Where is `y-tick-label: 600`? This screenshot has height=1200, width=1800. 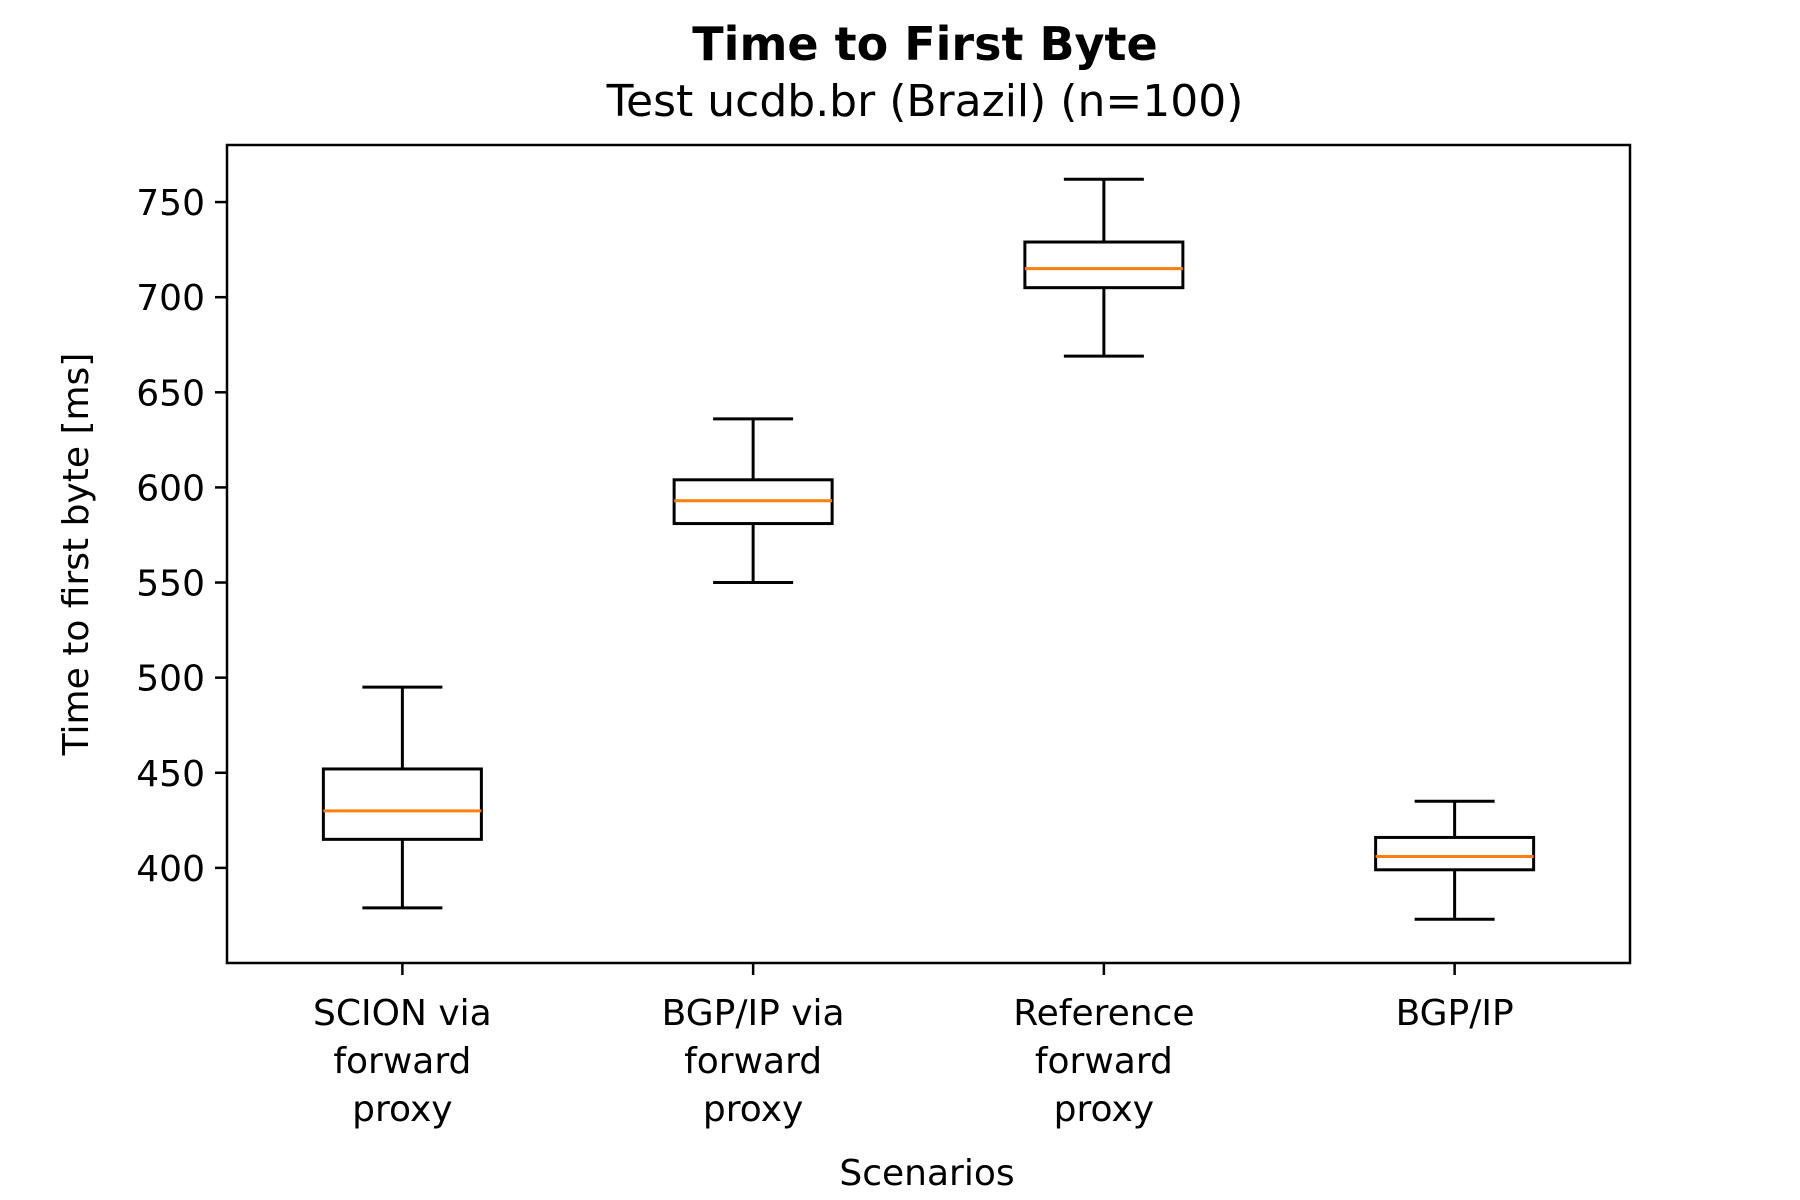
y-tick-label: 600 is located at coordinates (170, 488).